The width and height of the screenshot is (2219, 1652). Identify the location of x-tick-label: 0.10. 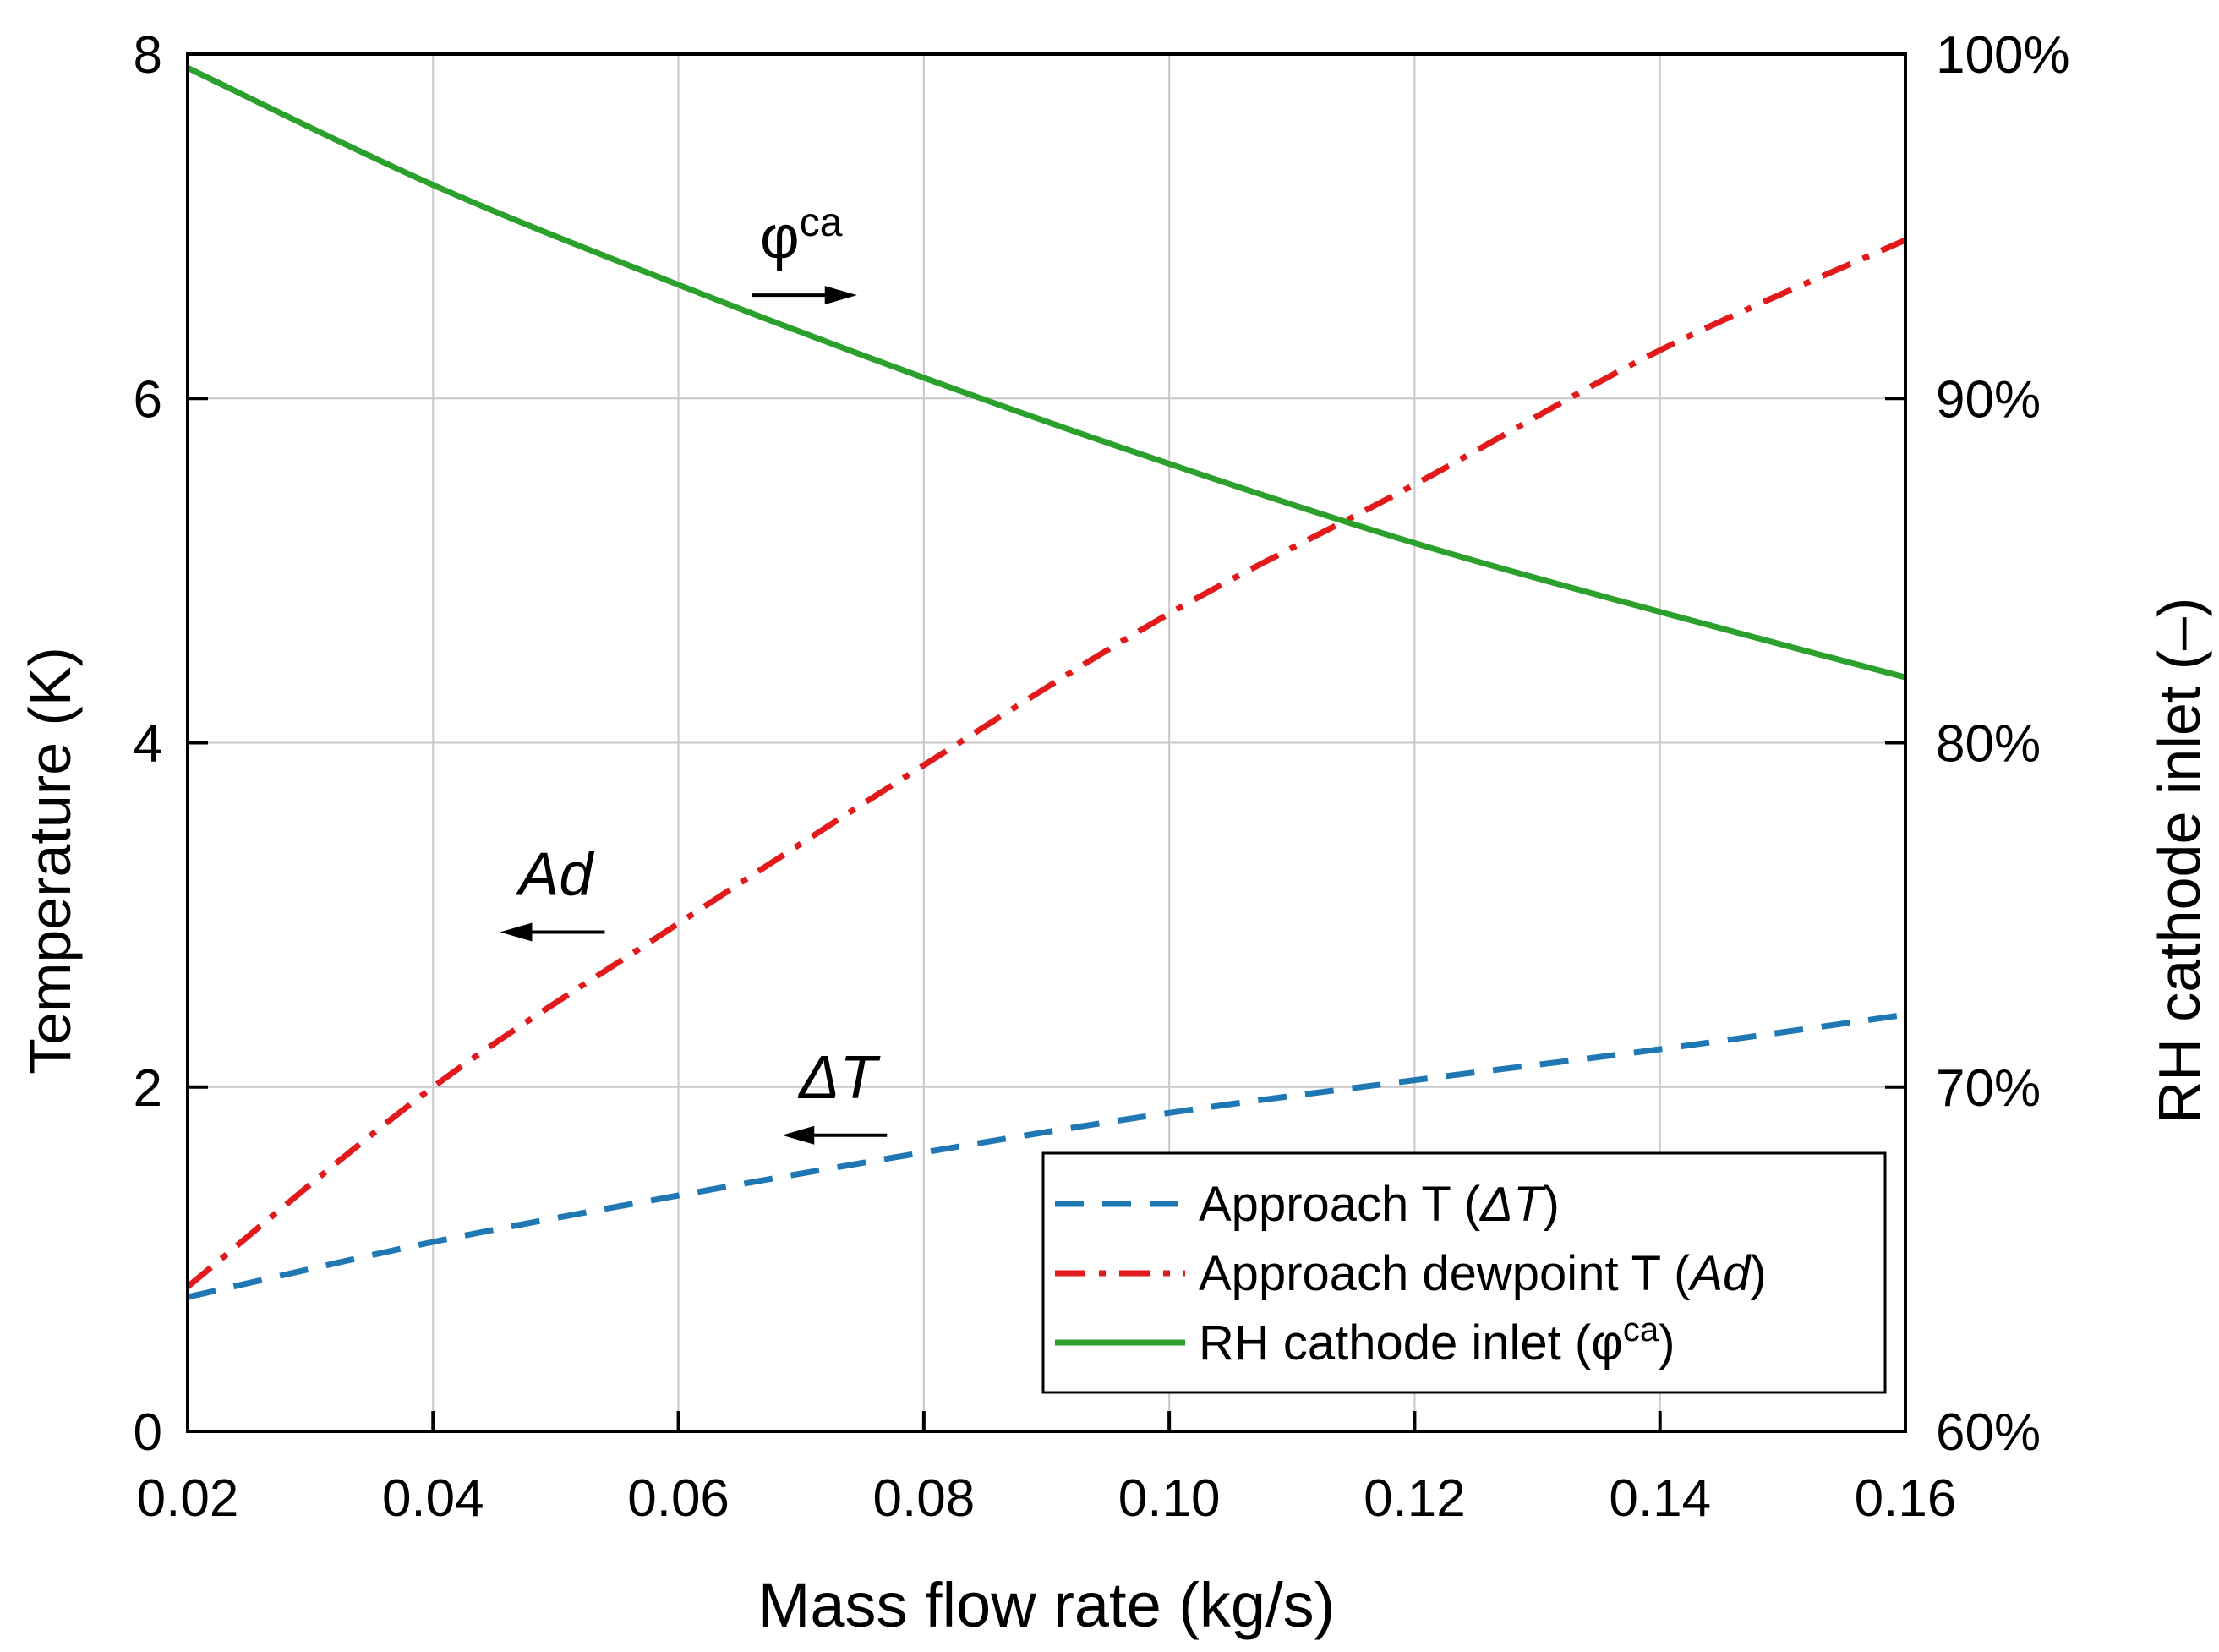
(1169, 1498).